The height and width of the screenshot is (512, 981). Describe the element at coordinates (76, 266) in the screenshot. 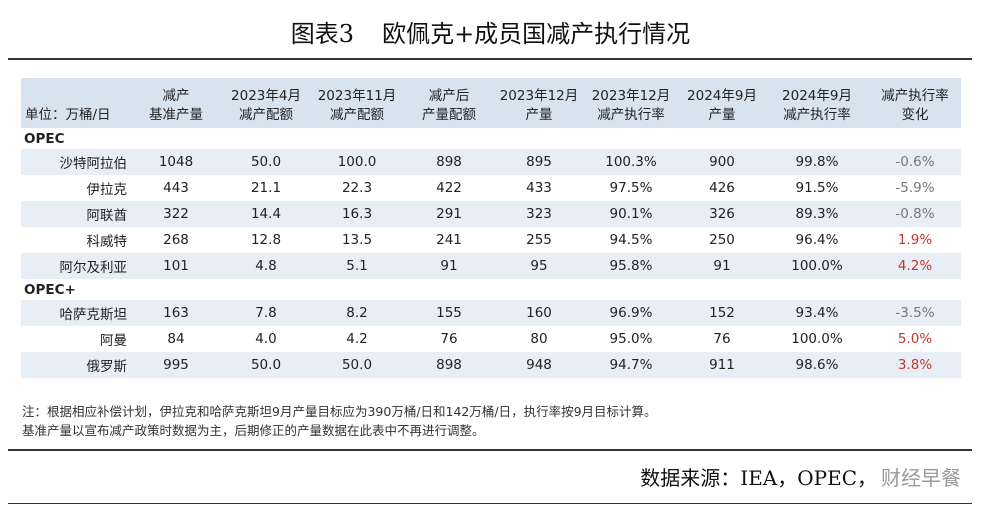

I see `country-name: 阿尔及利亚` at that location.